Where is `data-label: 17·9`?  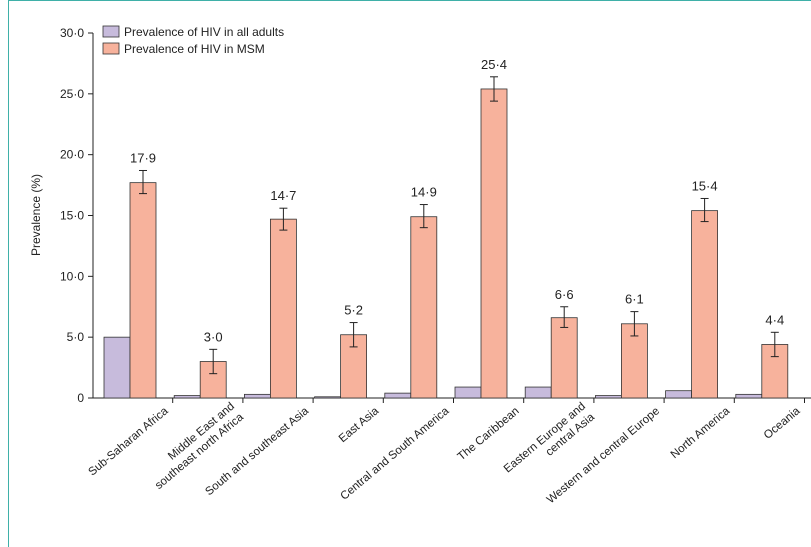 data-label: 17·9 is located at coordinates (143, 157).